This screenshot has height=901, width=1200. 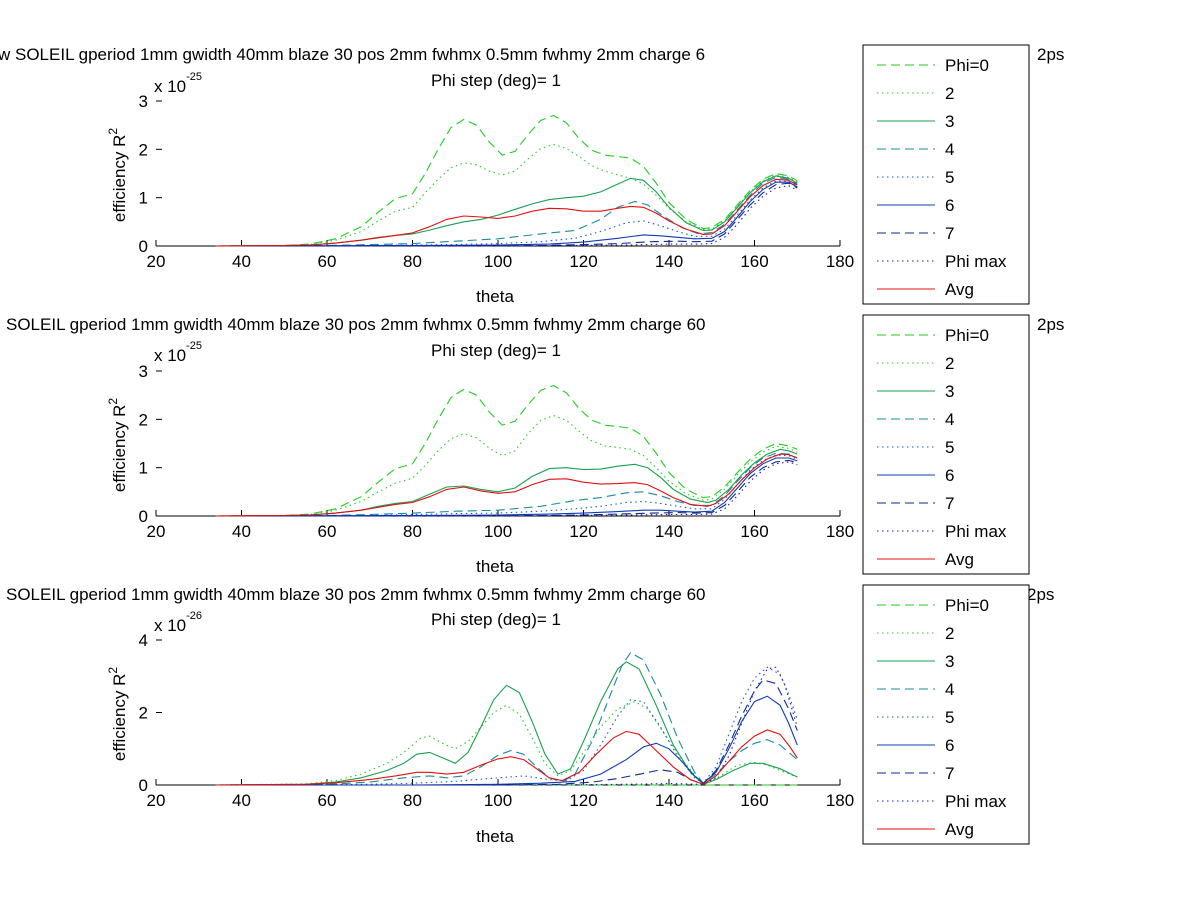 What do you see at coordinates (143, 149) in the screenshot?
I see `y-tick-label-1: 2` at bounding box center [143, 149].